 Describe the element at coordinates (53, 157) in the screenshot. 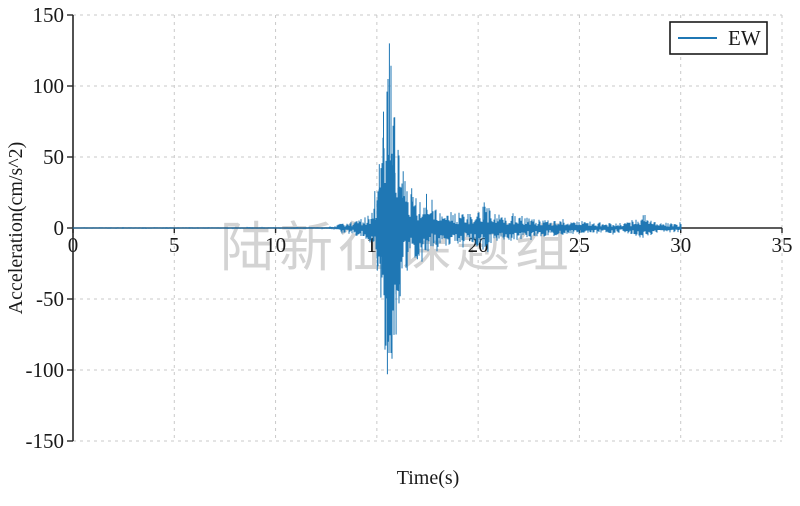

I see `y-tick-label: 50` at that location.